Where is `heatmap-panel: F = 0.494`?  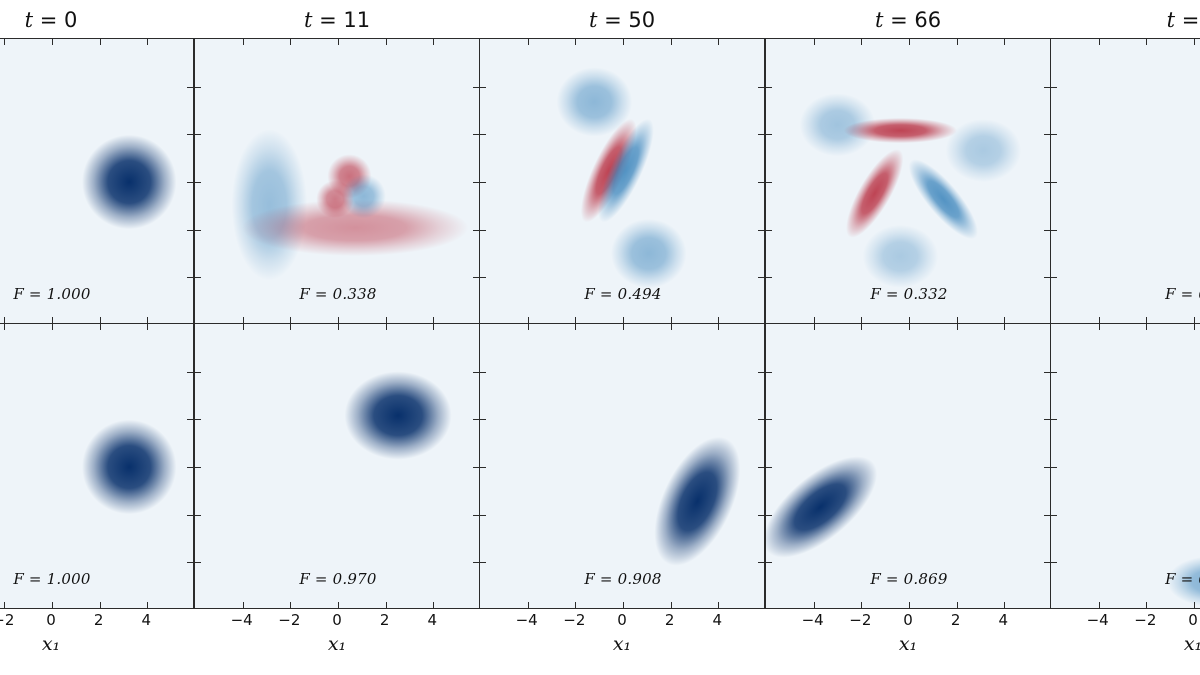 heatmap-panel: F = 0.494 is located at coordinates (622, 181).